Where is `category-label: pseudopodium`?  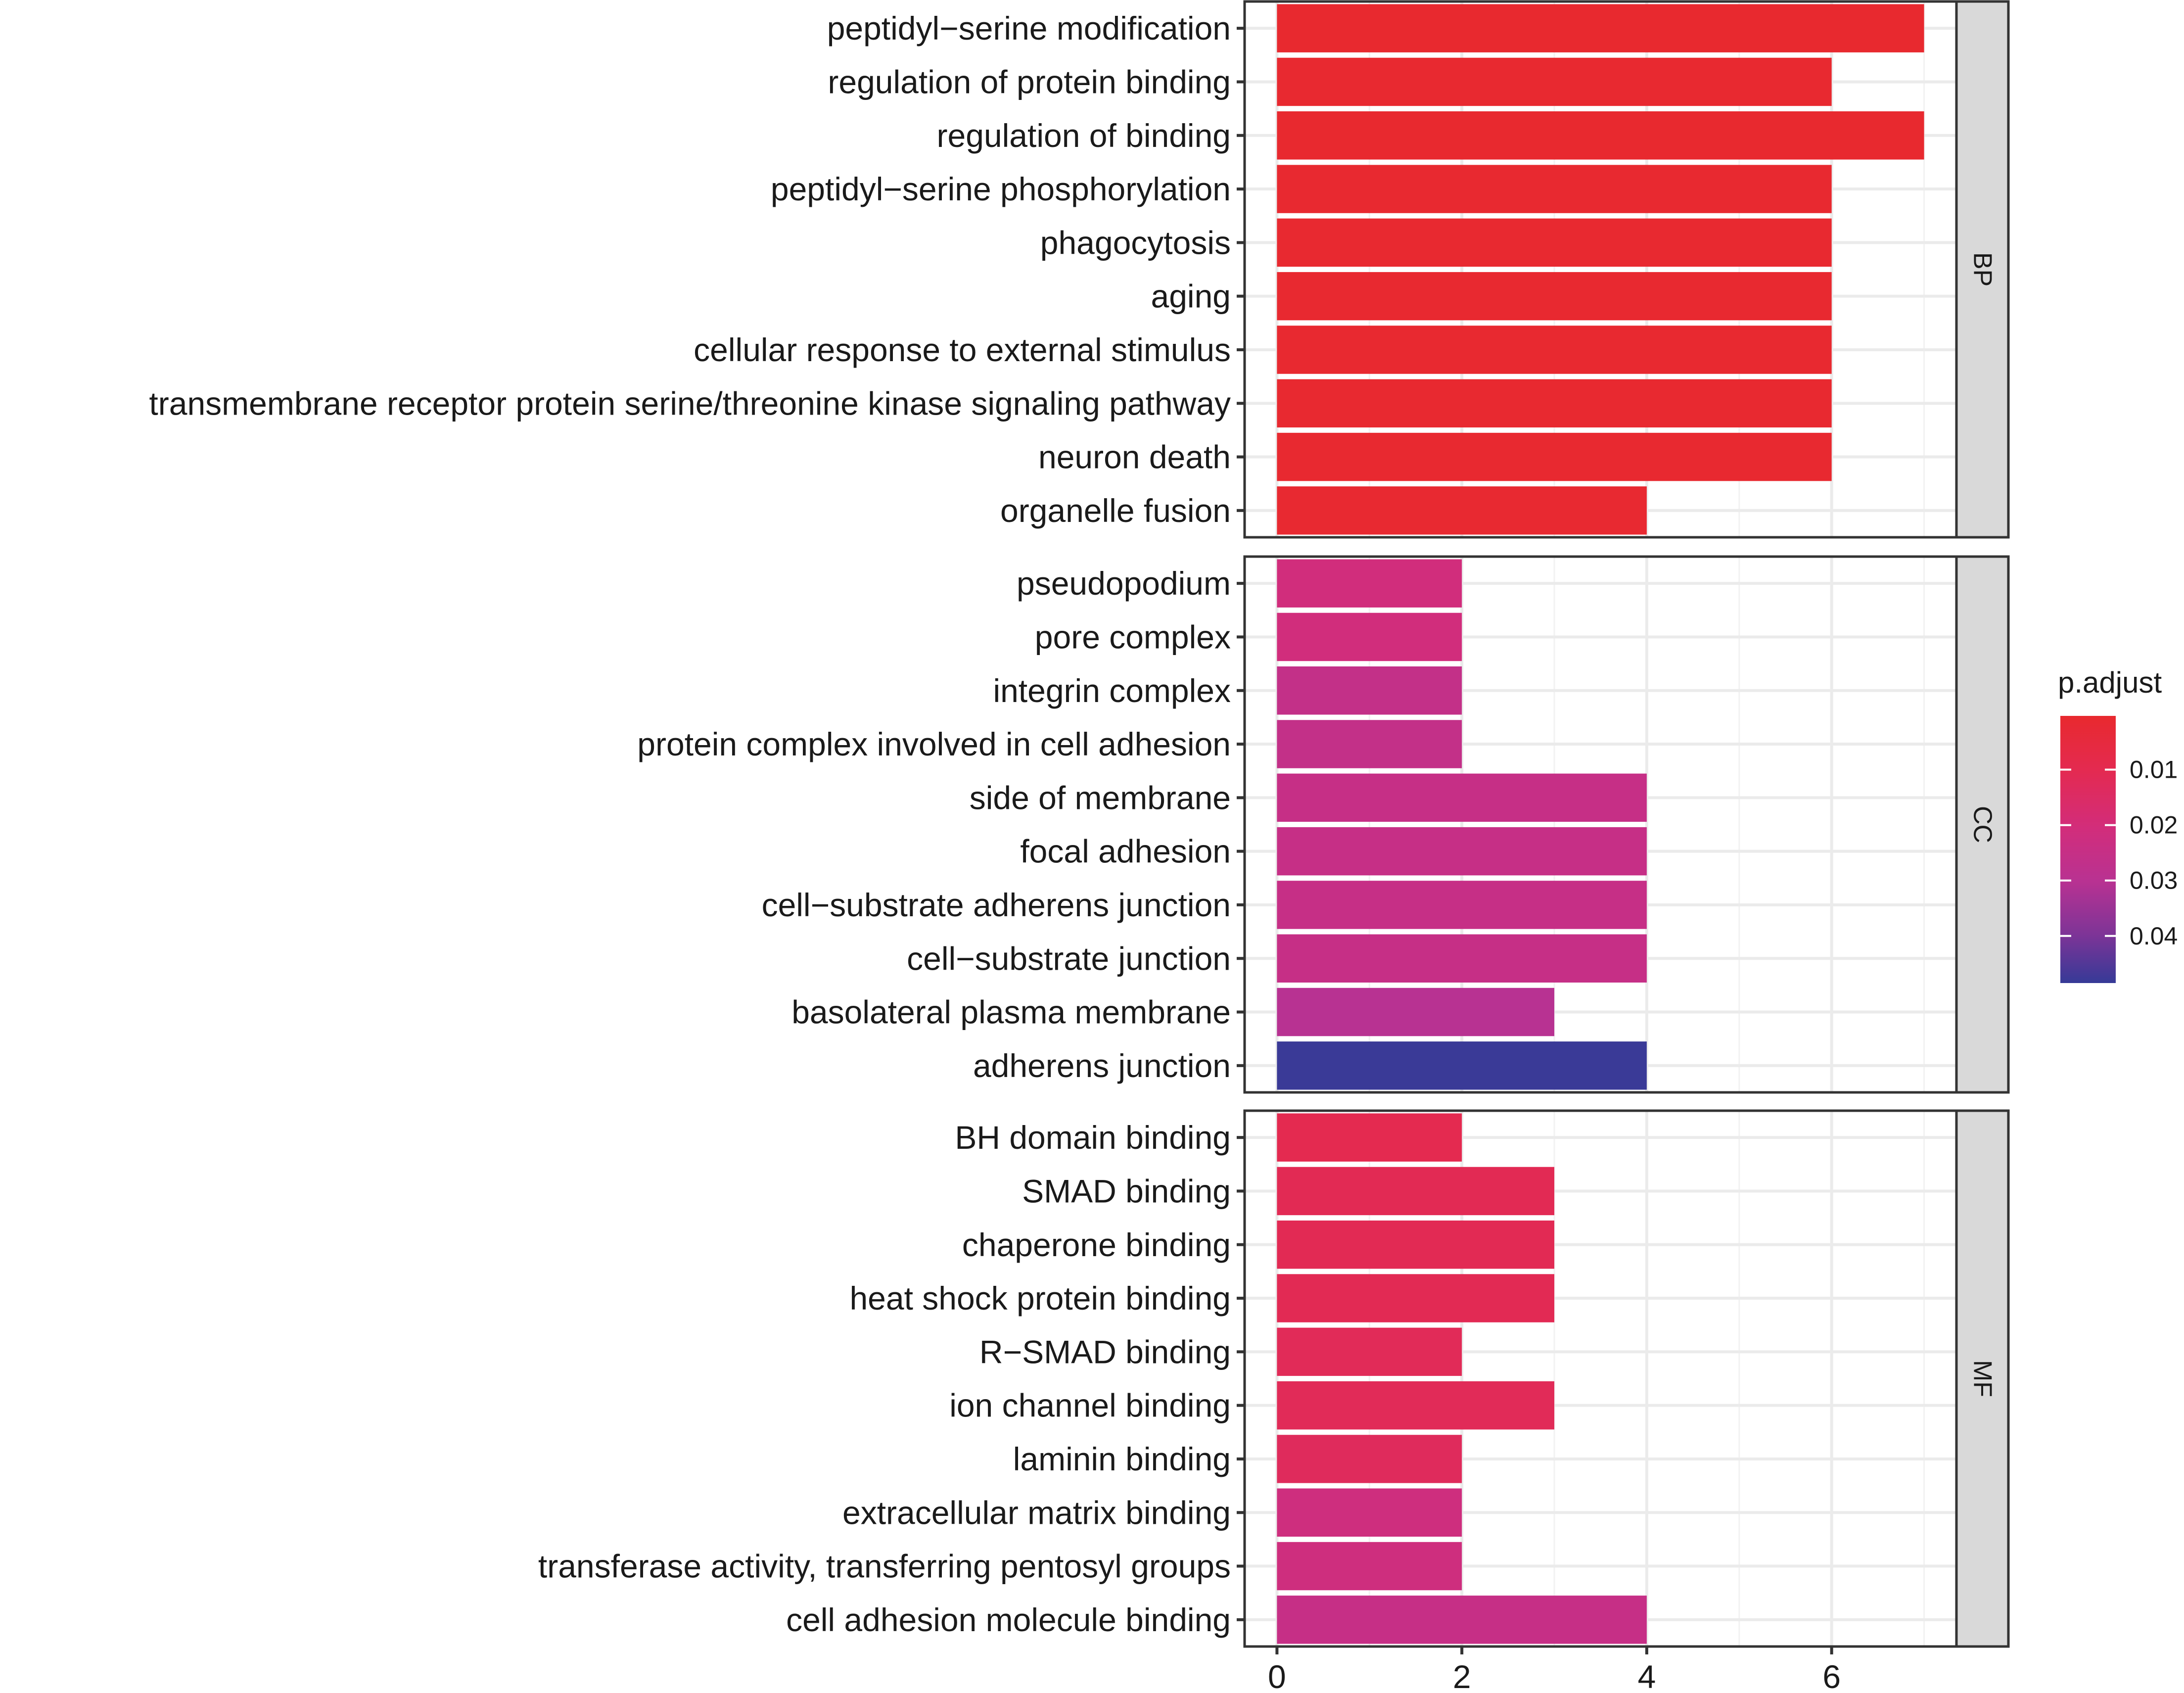 category-label: pseudopodium is located at coordinates (1124, 583).